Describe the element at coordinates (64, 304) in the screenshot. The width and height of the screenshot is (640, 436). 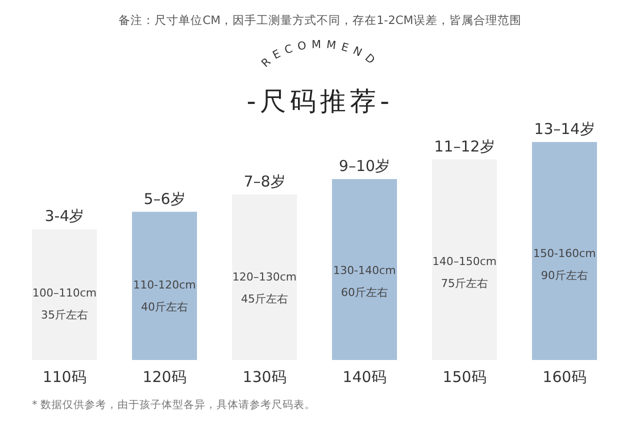
I see `annotation: 100–110cm 35斤左右` at that location.